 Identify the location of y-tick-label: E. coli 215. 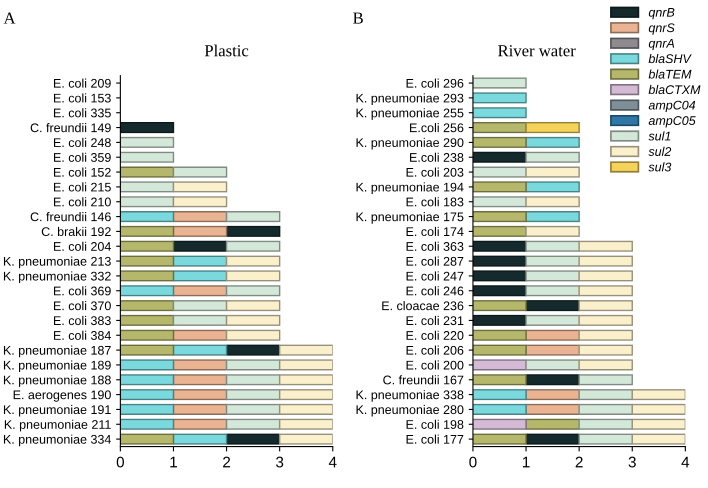
(82, 187).